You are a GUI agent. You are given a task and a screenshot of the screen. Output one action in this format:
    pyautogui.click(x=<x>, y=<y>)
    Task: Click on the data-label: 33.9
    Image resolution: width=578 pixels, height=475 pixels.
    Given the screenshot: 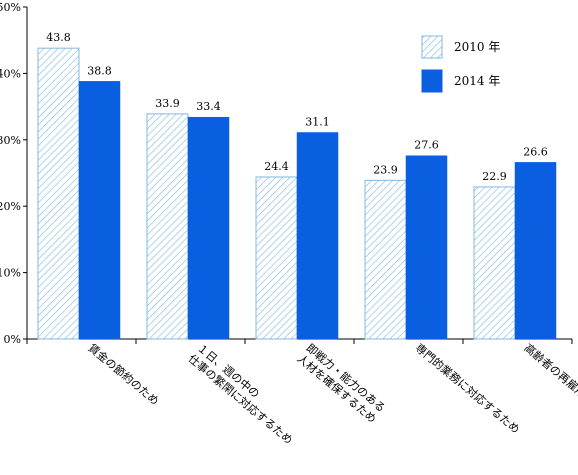 What is the action you would take?
    pyautogui.click(x=167, y=103)
    